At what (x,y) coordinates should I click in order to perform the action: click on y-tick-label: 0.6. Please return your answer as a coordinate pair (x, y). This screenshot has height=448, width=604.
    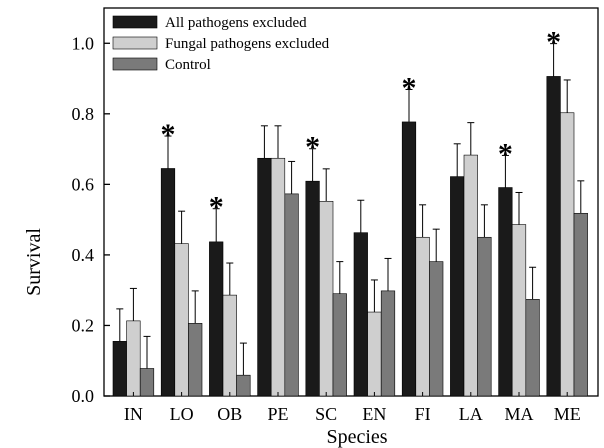
    Looking at the image, I should click on (83, 184).